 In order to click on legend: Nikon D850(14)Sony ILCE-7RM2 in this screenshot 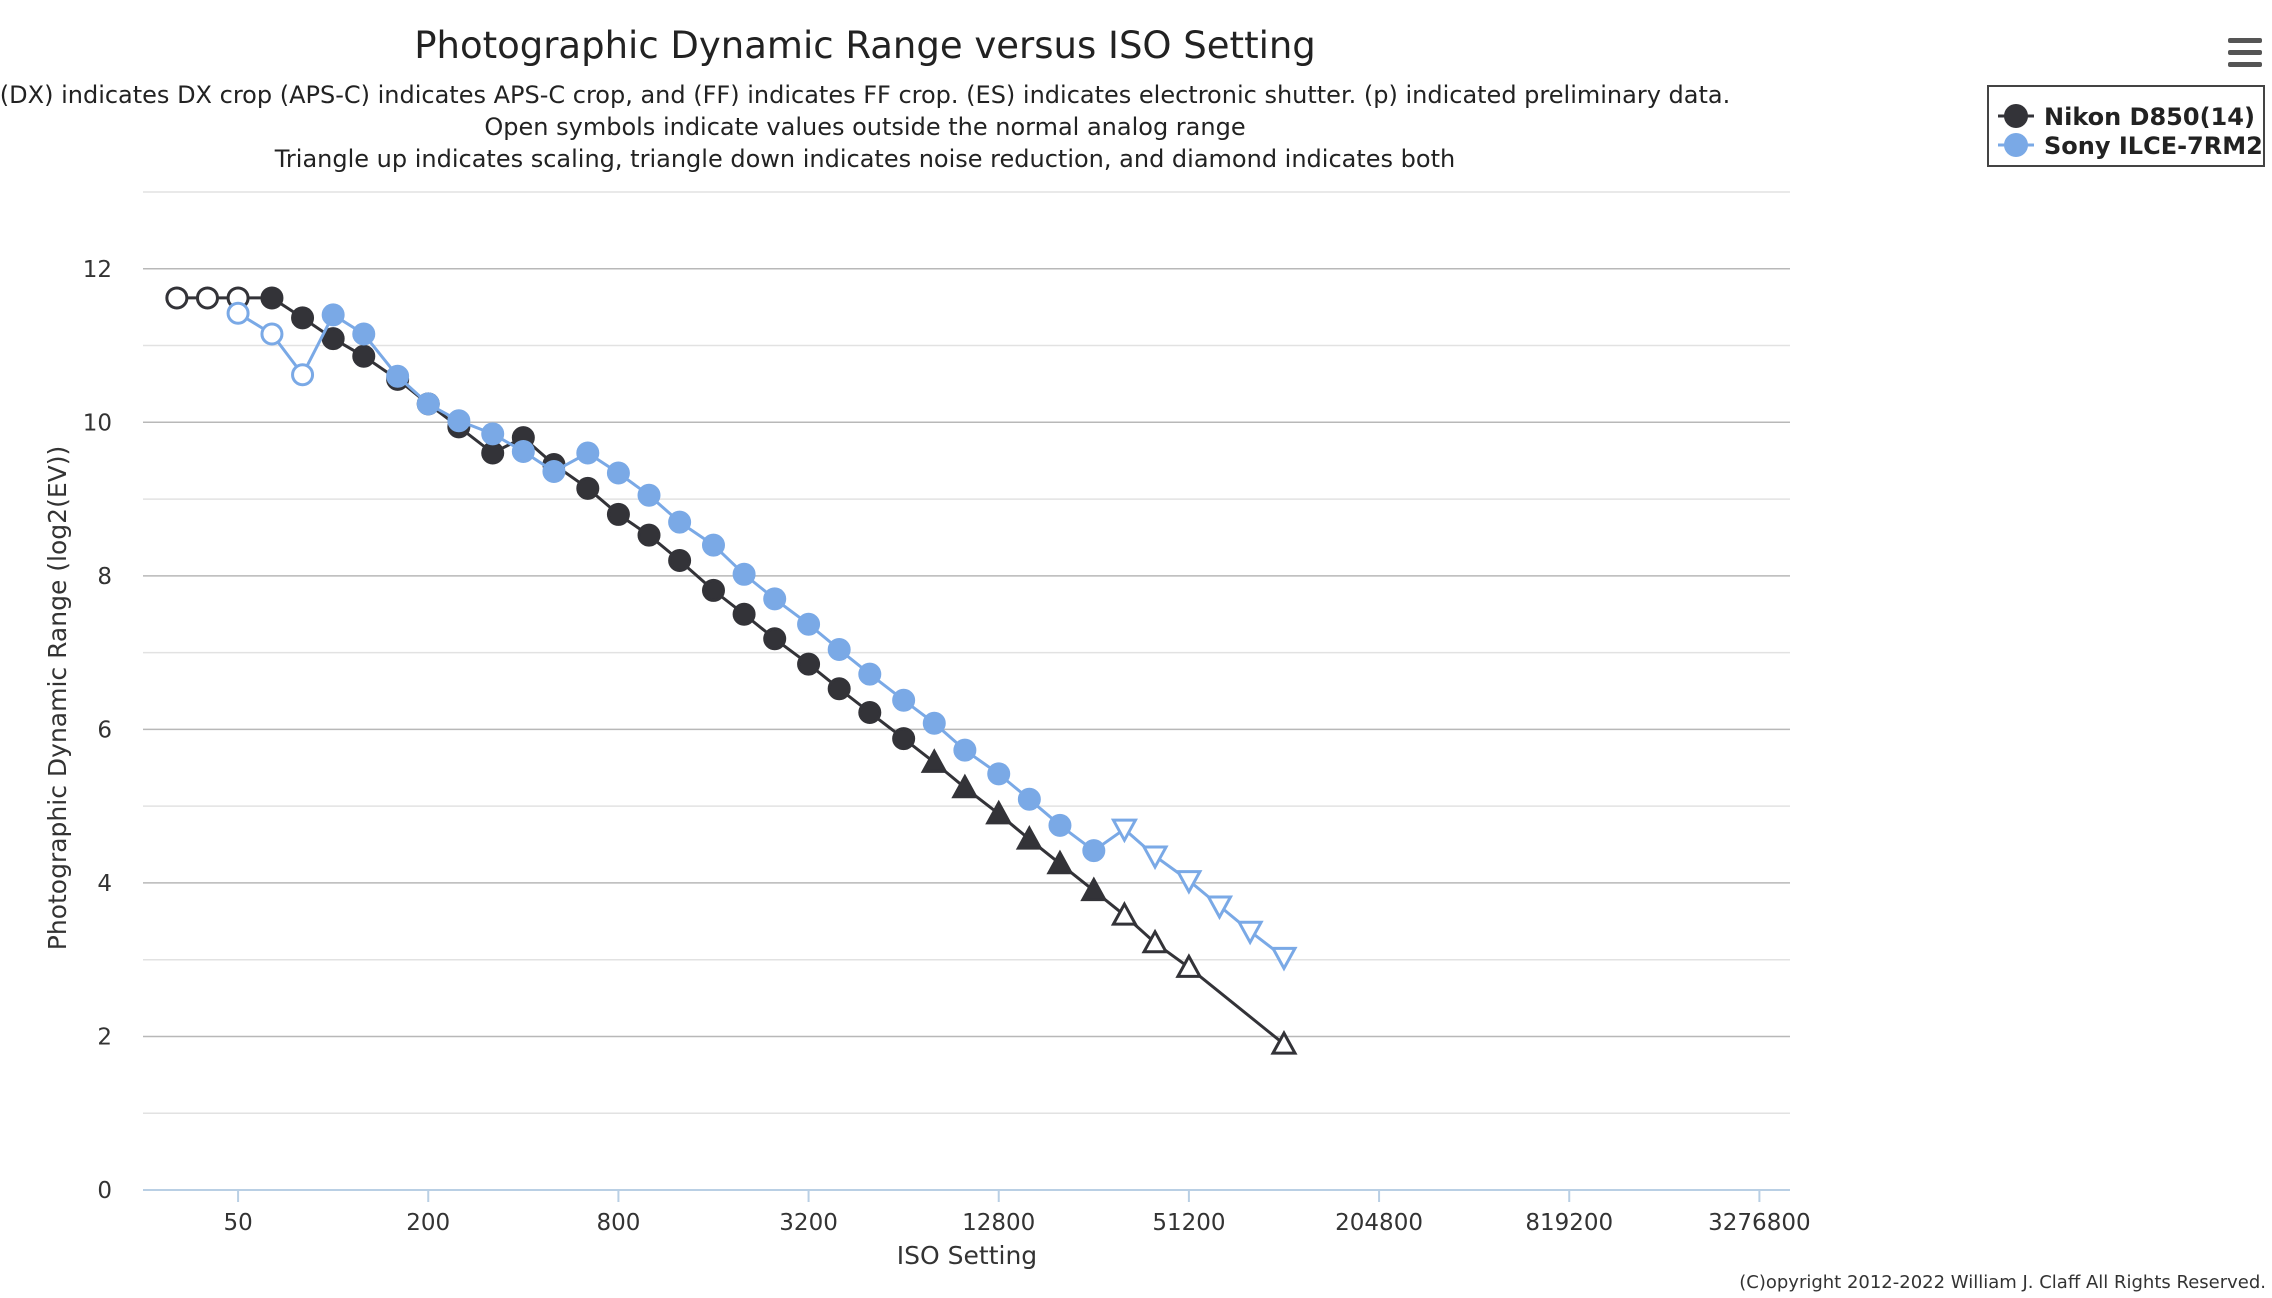, I will do `click(2126, 126)`.